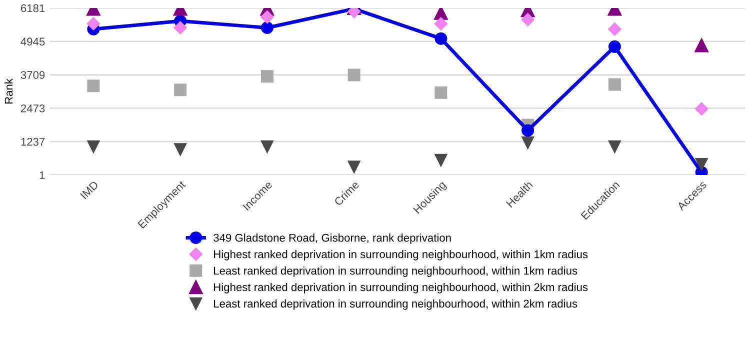  What do you see at coordinates (42, 175) in the screenshot?
I see `y-tick-label: 1` at bounding box center [42, 175].